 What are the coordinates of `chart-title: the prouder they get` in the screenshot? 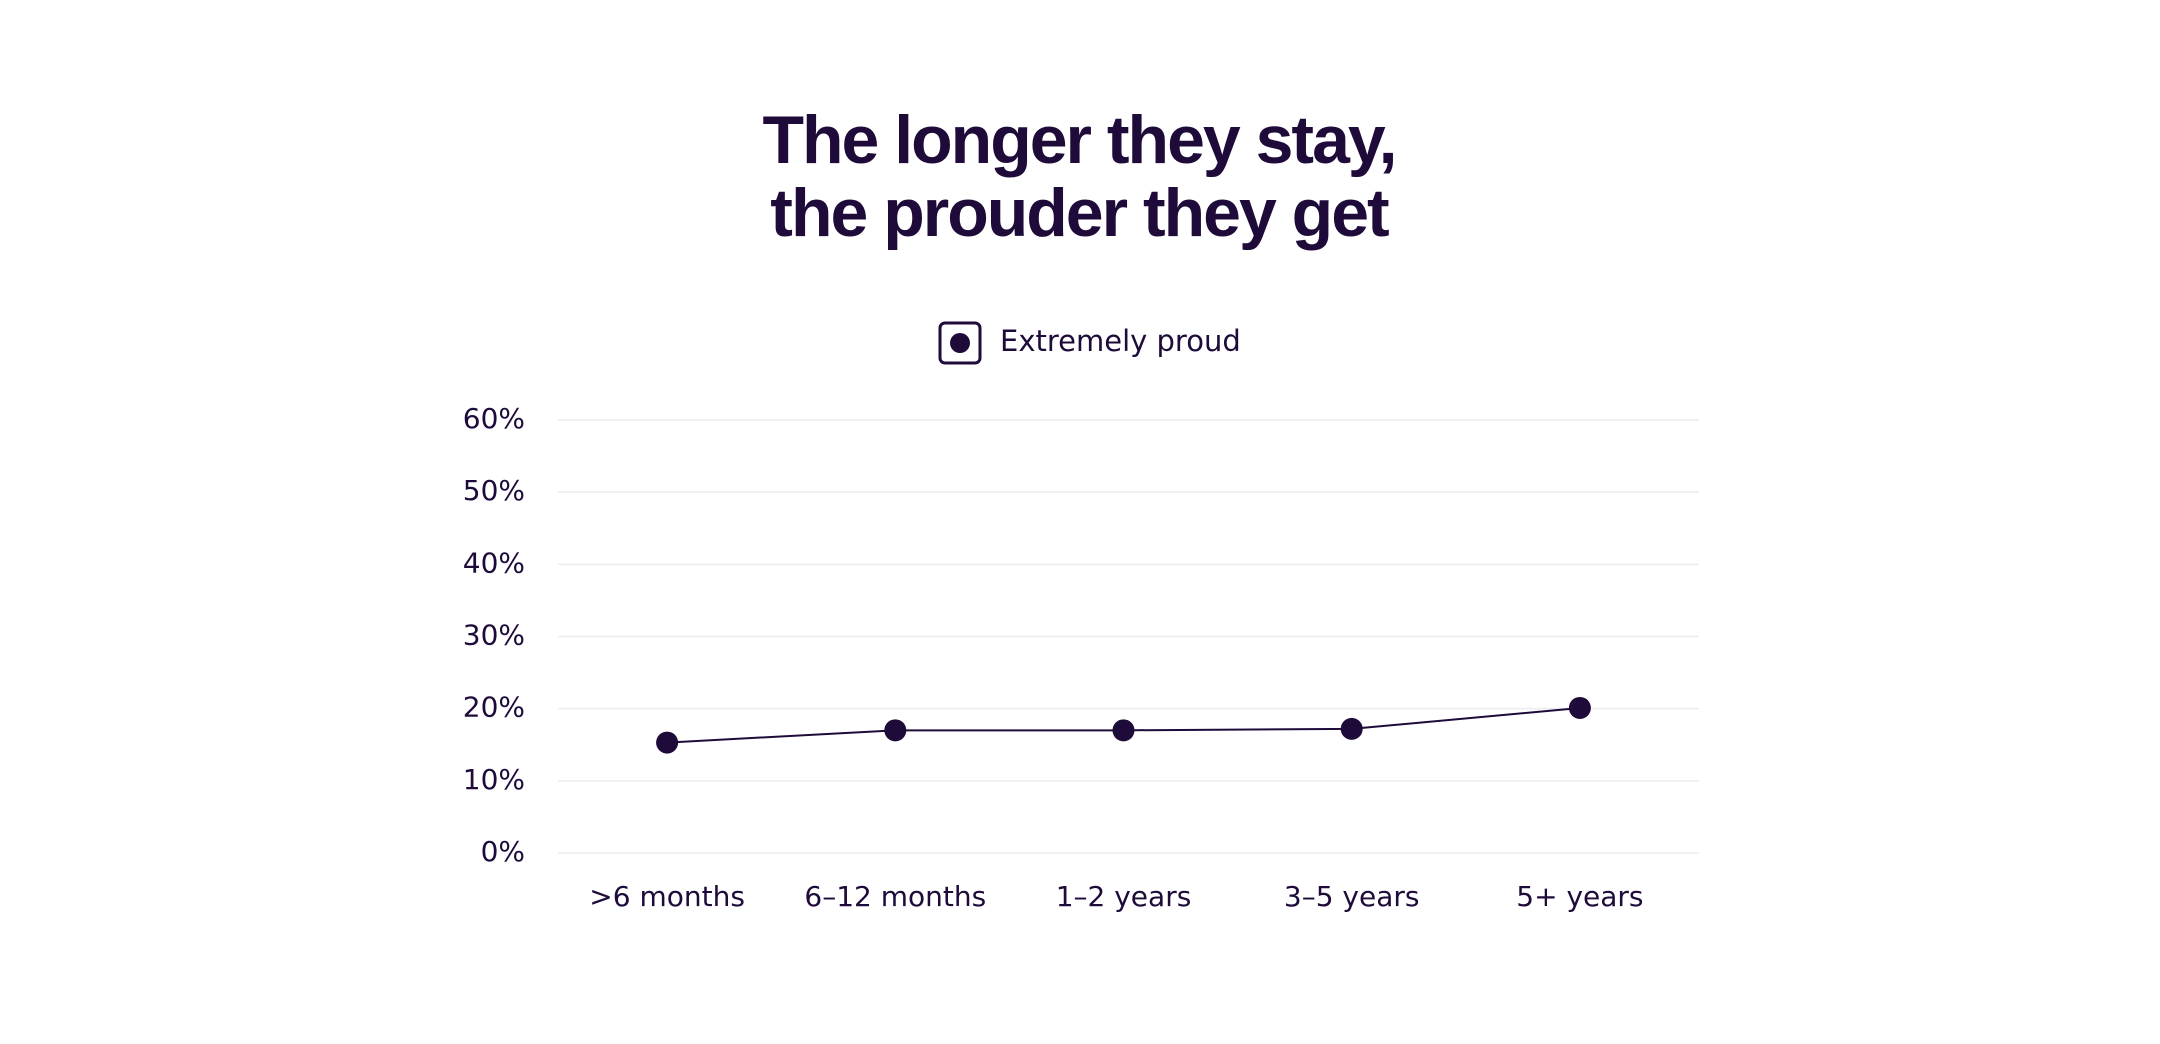 It's located at (1079, 213).